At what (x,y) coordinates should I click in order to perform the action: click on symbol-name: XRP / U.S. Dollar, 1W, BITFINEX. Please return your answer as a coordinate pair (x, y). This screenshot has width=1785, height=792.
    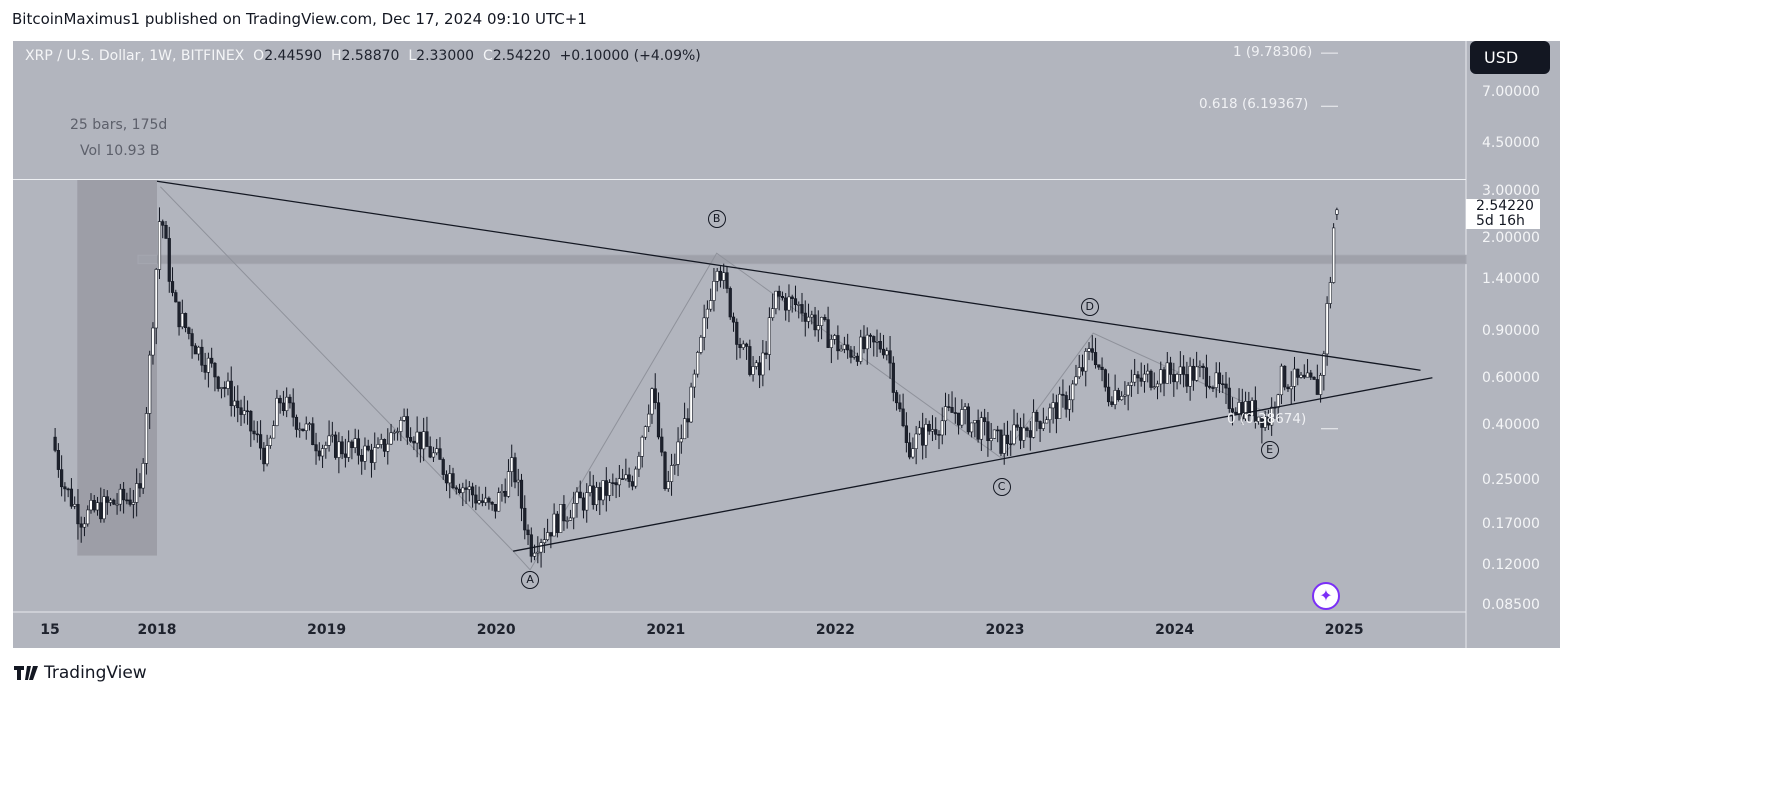
    Looking at the image, I should click on (135, 56).